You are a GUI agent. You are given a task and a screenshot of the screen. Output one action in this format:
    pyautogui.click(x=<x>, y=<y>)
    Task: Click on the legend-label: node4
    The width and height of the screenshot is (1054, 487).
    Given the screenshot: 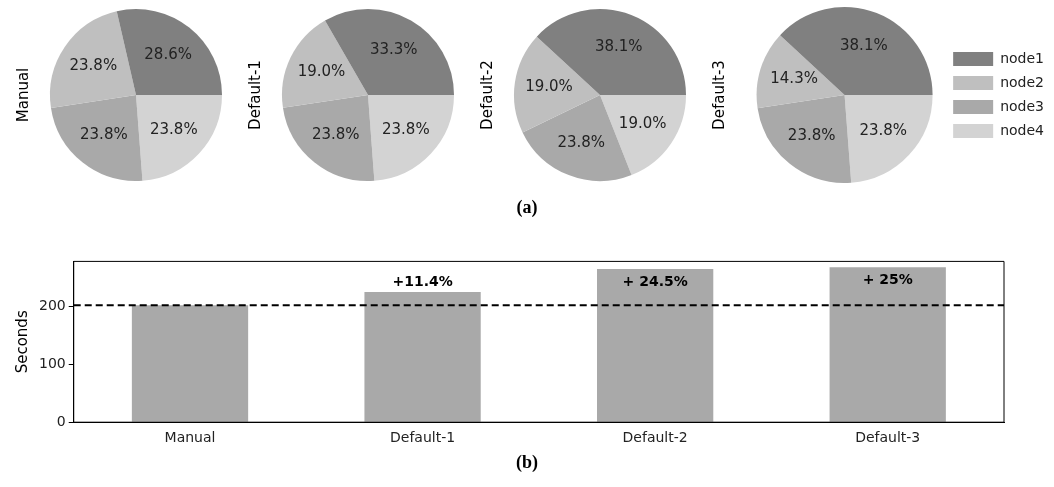 What is the action you would take?
    pyautogui.click(x=1022, y=129)
    